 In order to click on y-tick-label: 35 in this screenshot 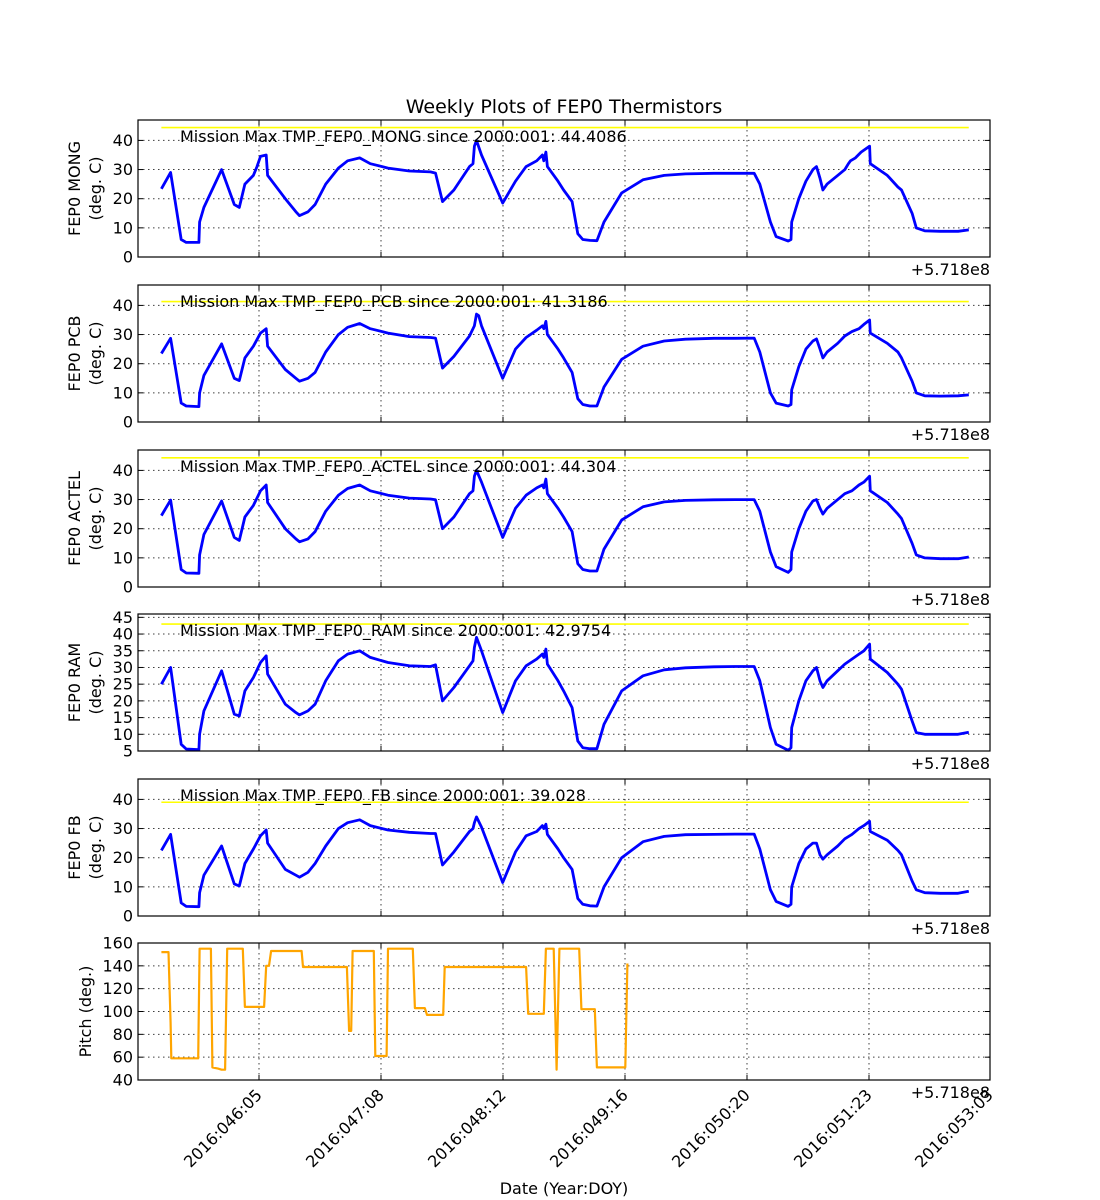, I will do `click(123, 650)`.